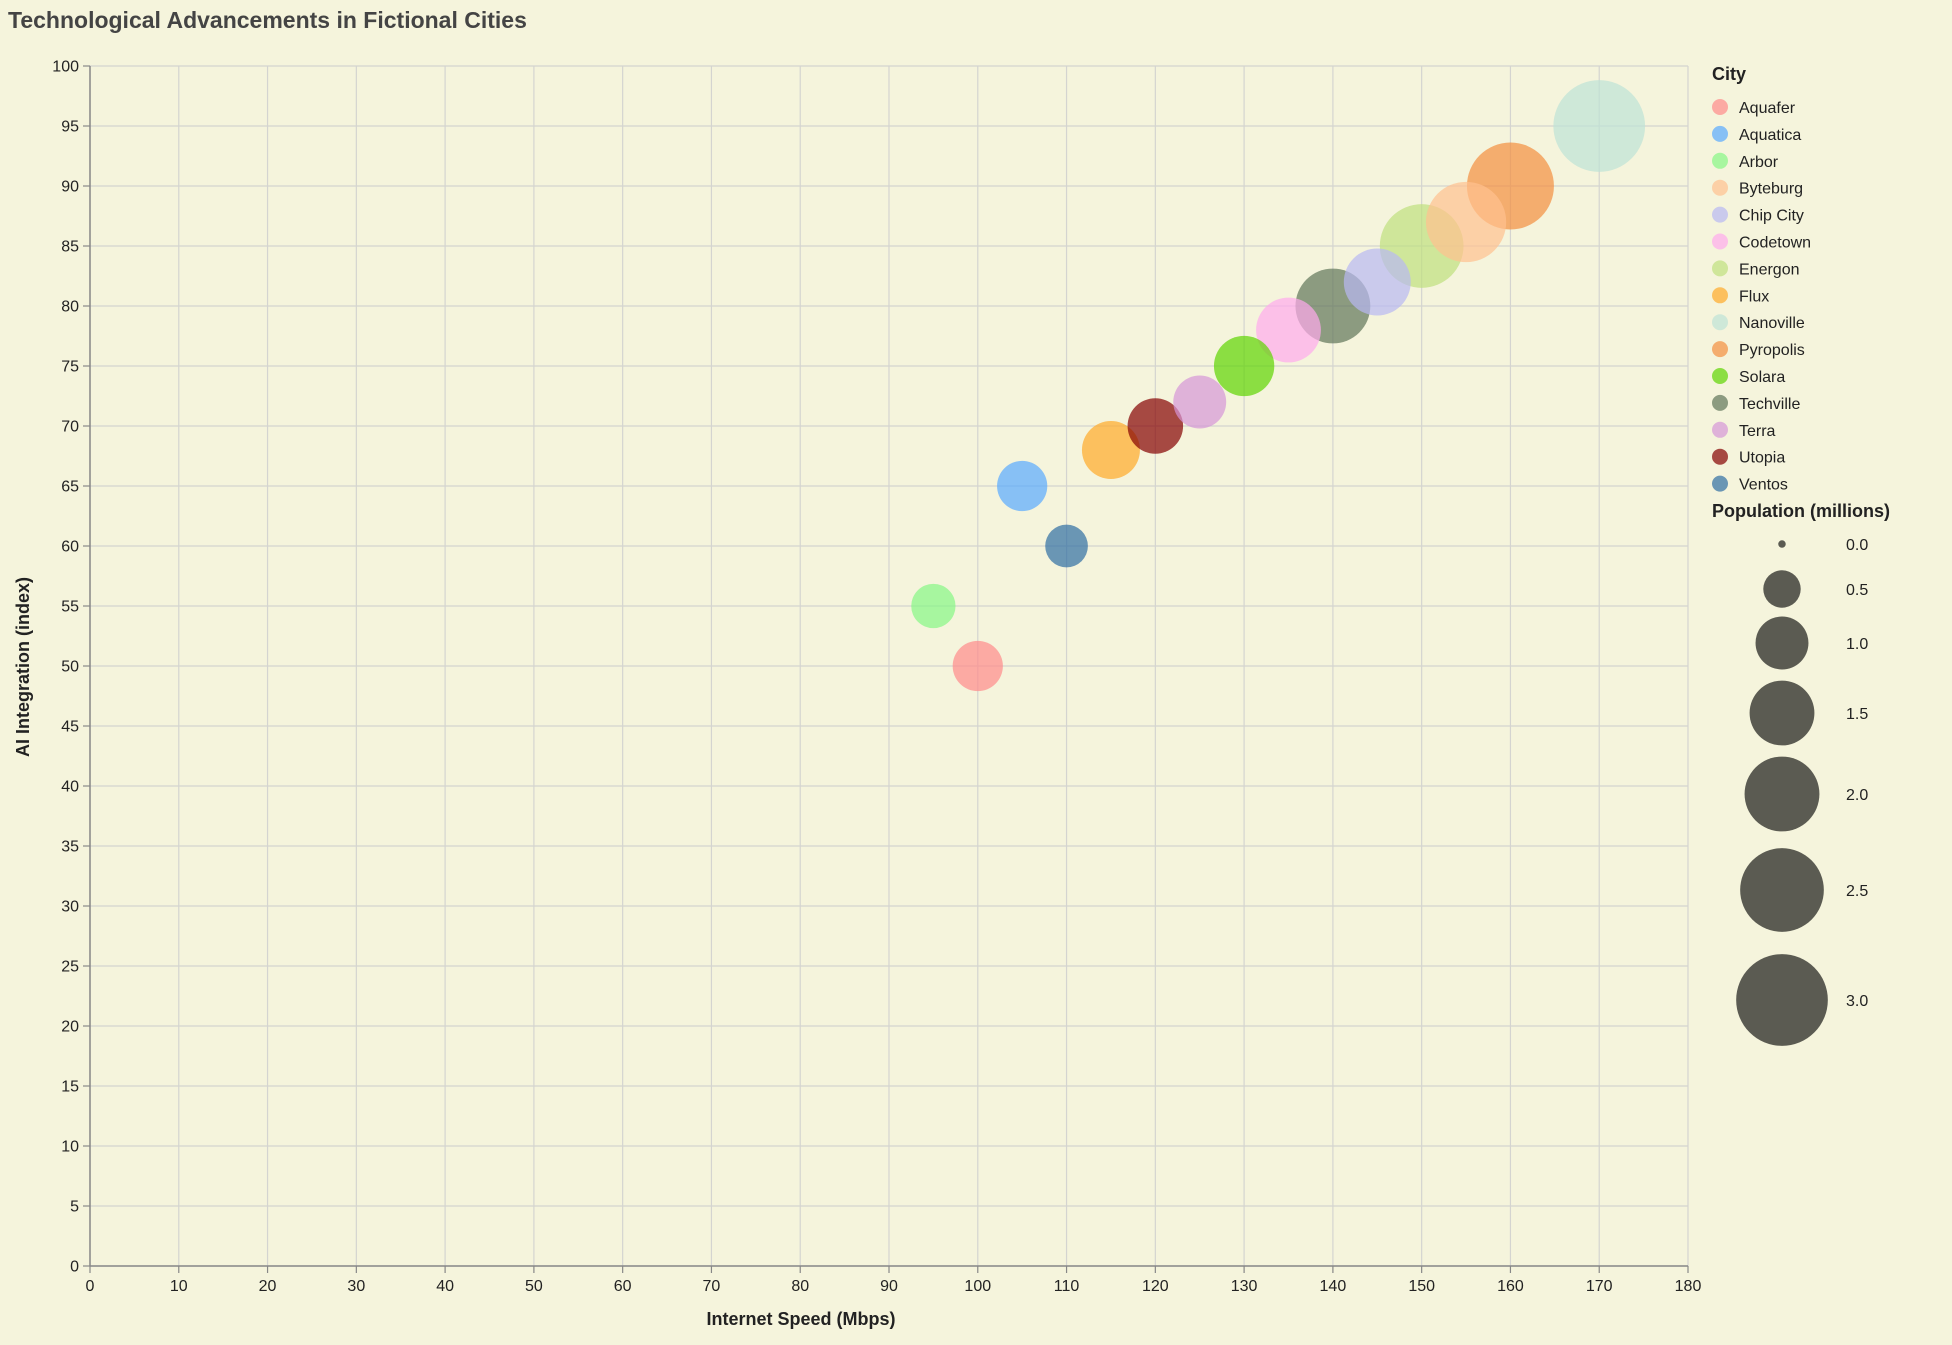  I want to click on legend-label: Ventos, so click(1763, 485).